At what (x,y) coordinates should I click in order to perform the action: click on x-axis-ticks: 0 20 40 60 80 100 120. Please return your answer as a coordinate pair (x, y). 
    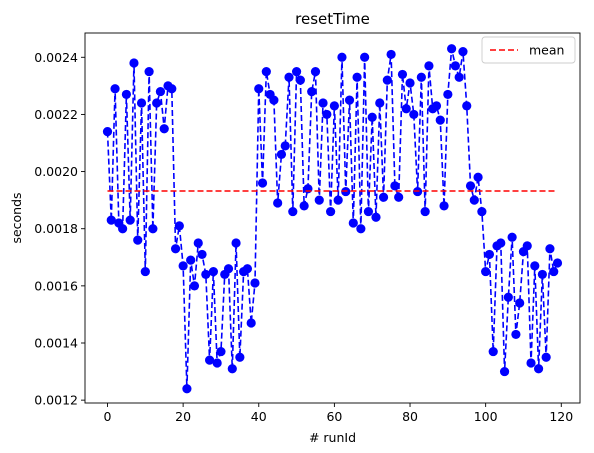
    Looking at the image, I should click on (338, 413).